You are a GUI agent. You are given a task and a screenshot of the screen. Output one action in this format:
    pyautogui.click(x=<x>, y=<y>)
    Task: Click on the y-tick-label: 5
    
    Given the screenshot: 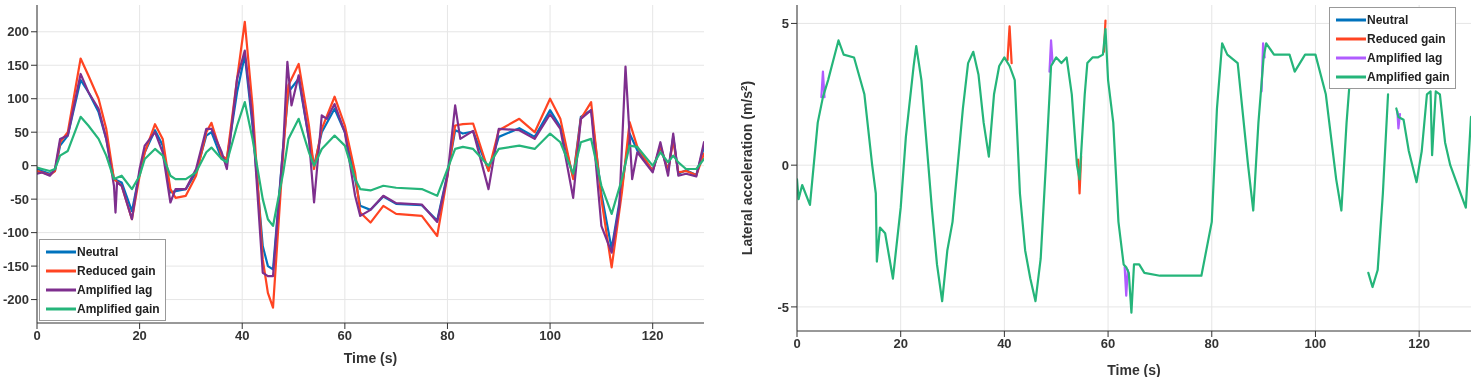 What is the action you would take?
    pyautogui.click(x=785, y=24)
    